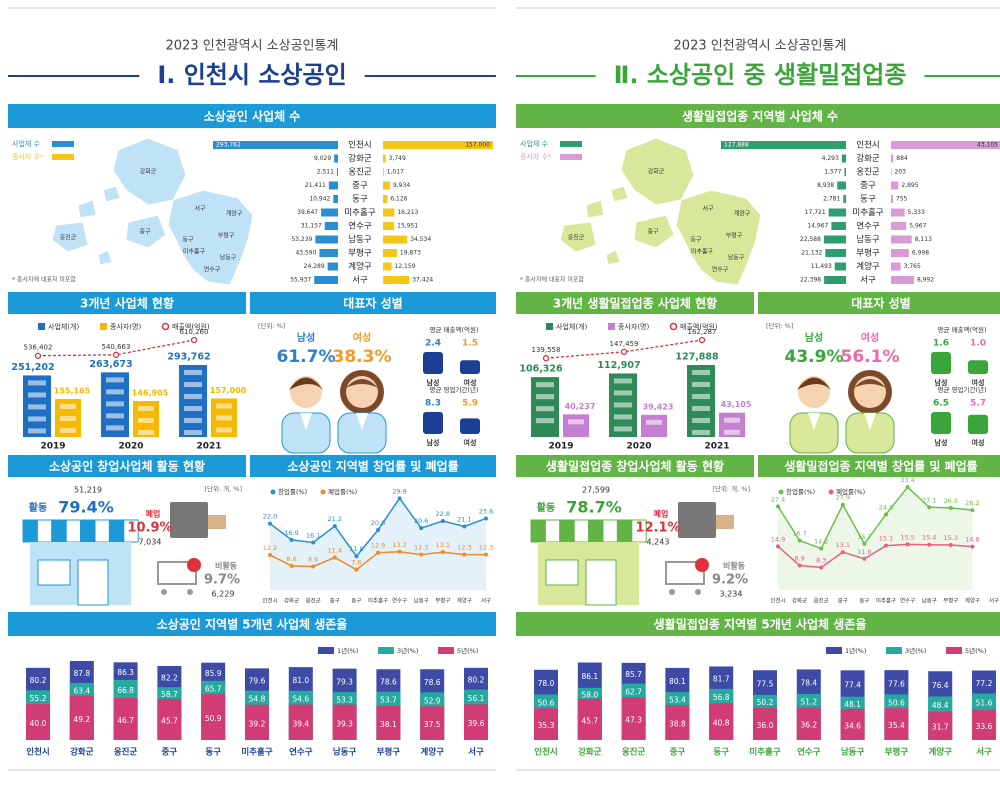 This screenshot has width=1000, height=800. Describe the element at coordinates (311, 226) in the screenshot. I see `bar-label: 31,157` at that location.